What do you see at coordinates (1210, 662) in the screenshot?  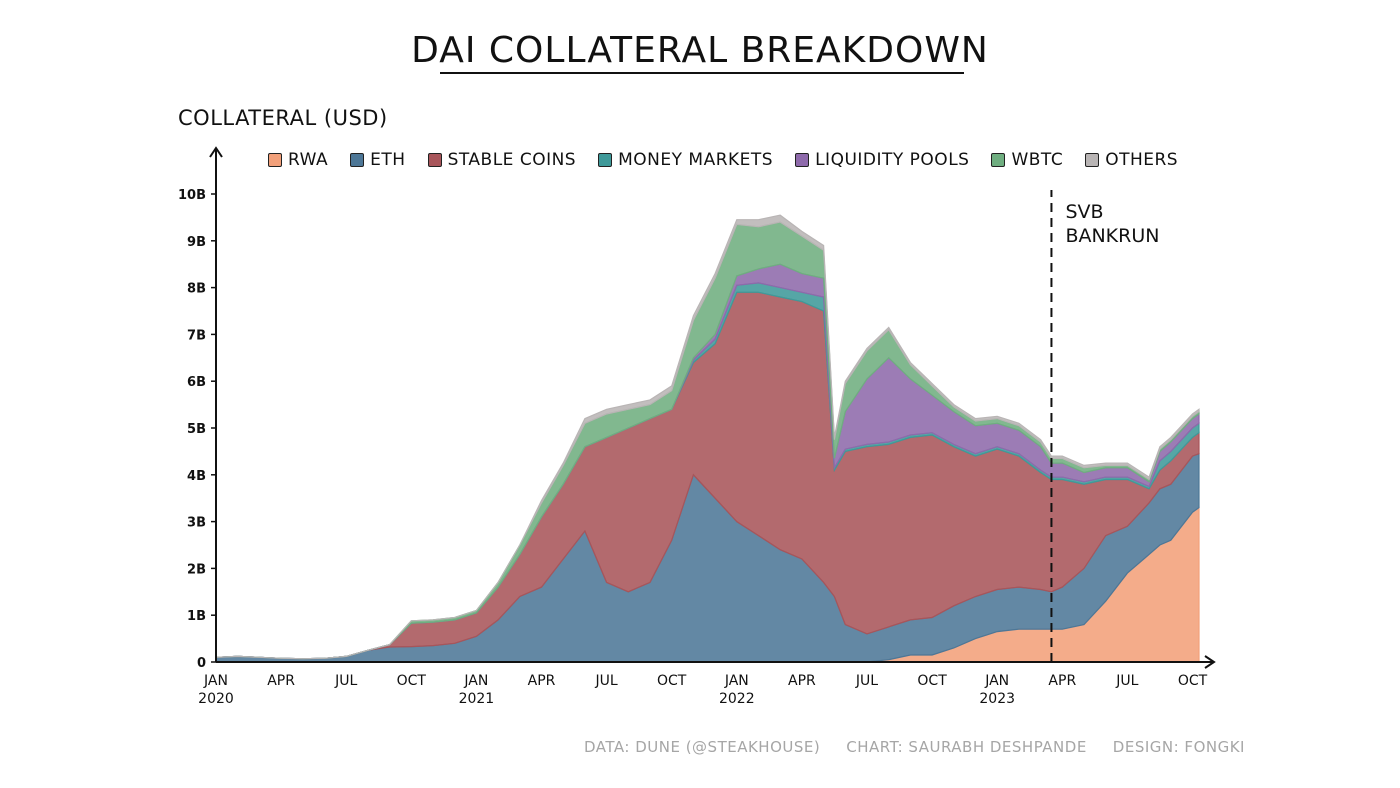 I see `x-axis-arrow` at bounding box center [1210, 662].